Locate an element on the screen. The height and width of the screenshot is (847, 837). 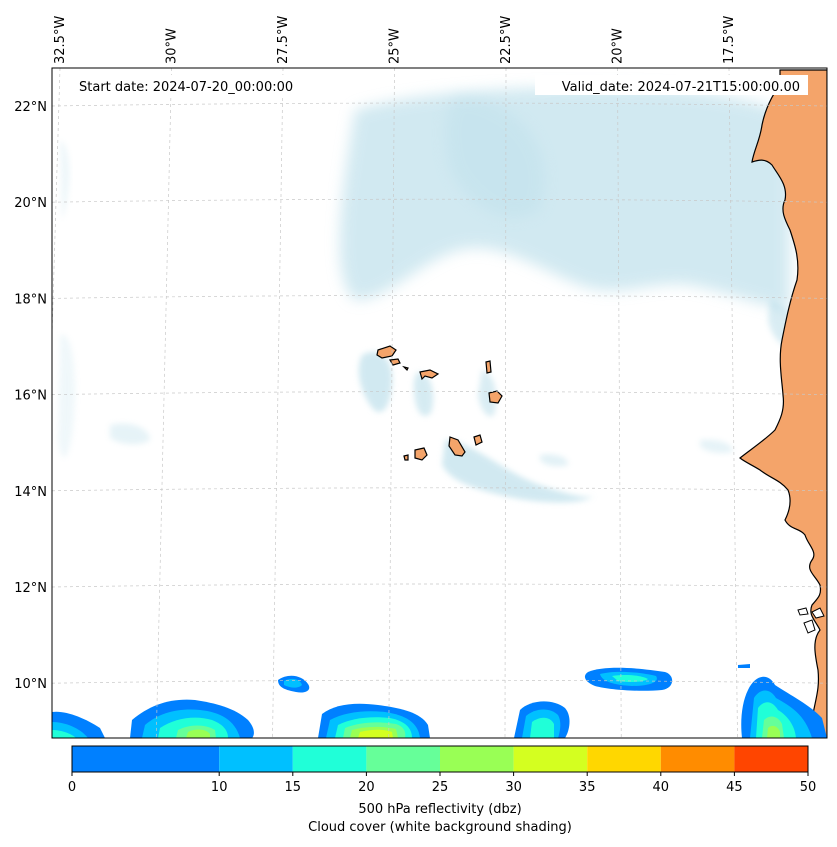
latitude-labels: 22°N 20°N 18°N 16°N 14°N 12°N 10°N is located at coordinates (30, 396).